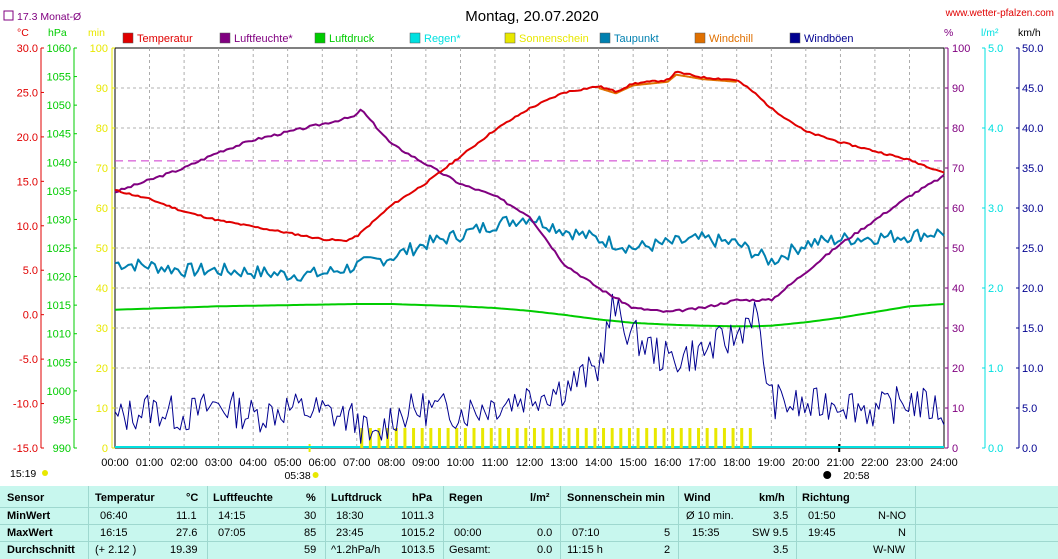  Describe the element at coordinates (990, 33) in the screenshot. I see `unit-lm2: l/m²` at that location.